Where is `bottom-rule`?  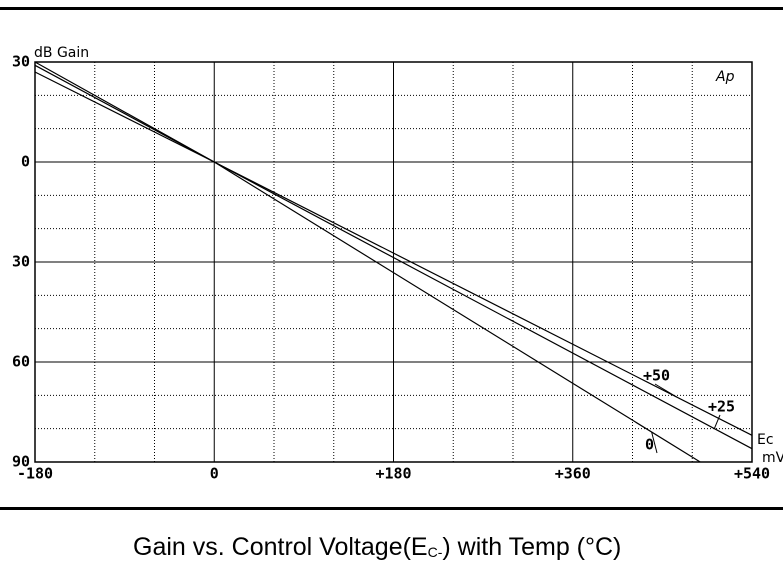
bottom-rule is located at coordinates (391, 508).